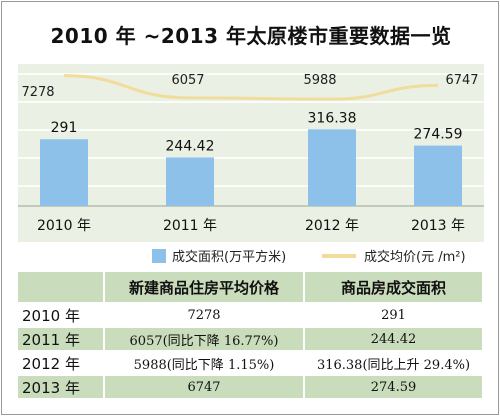 The width and height of the screenshot is (500, 416). What do you see at coordinates (159, 255) in the screenshot?
I see `bar-swatch-icon` at bounding box center [159, 255].